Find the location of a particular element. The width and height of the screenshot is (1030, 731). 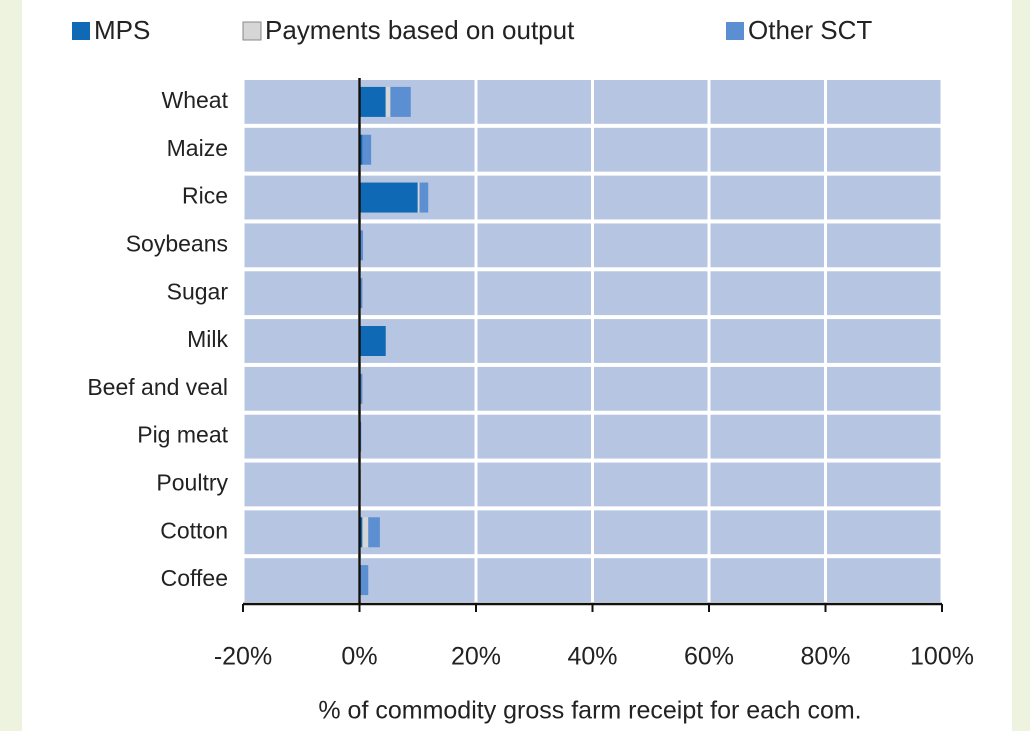

y-tick-label: Milk is located at coordinates (207, 339).